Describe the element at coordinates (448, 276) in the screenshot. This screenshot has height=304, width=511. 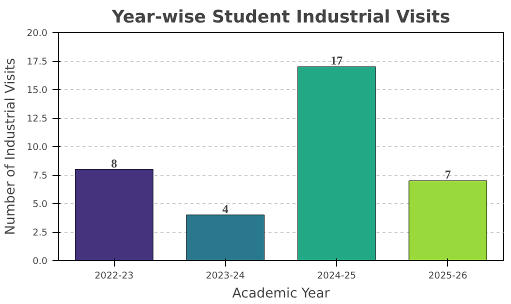
I see `x-tick-label: 2025-26` at that location.